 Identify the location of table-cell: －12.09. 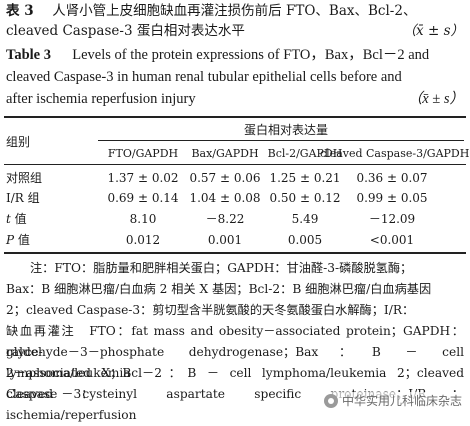
(392, 219).